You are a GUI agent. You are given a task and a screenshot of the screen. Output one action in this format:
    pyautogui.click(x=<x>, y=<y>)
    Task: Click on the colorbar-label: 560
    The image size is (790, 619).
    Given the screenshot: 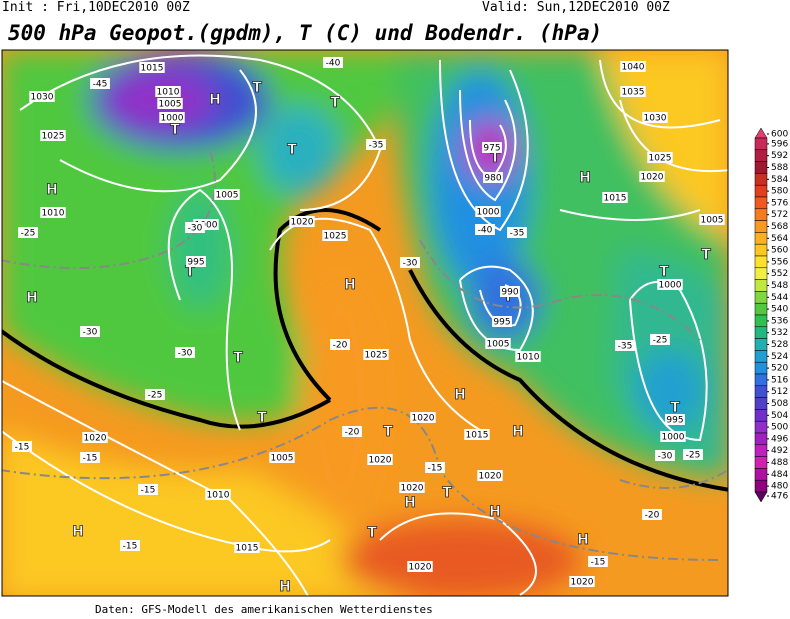 What is the action you would take?
    pyautogui.click(x=779, y=251)
    